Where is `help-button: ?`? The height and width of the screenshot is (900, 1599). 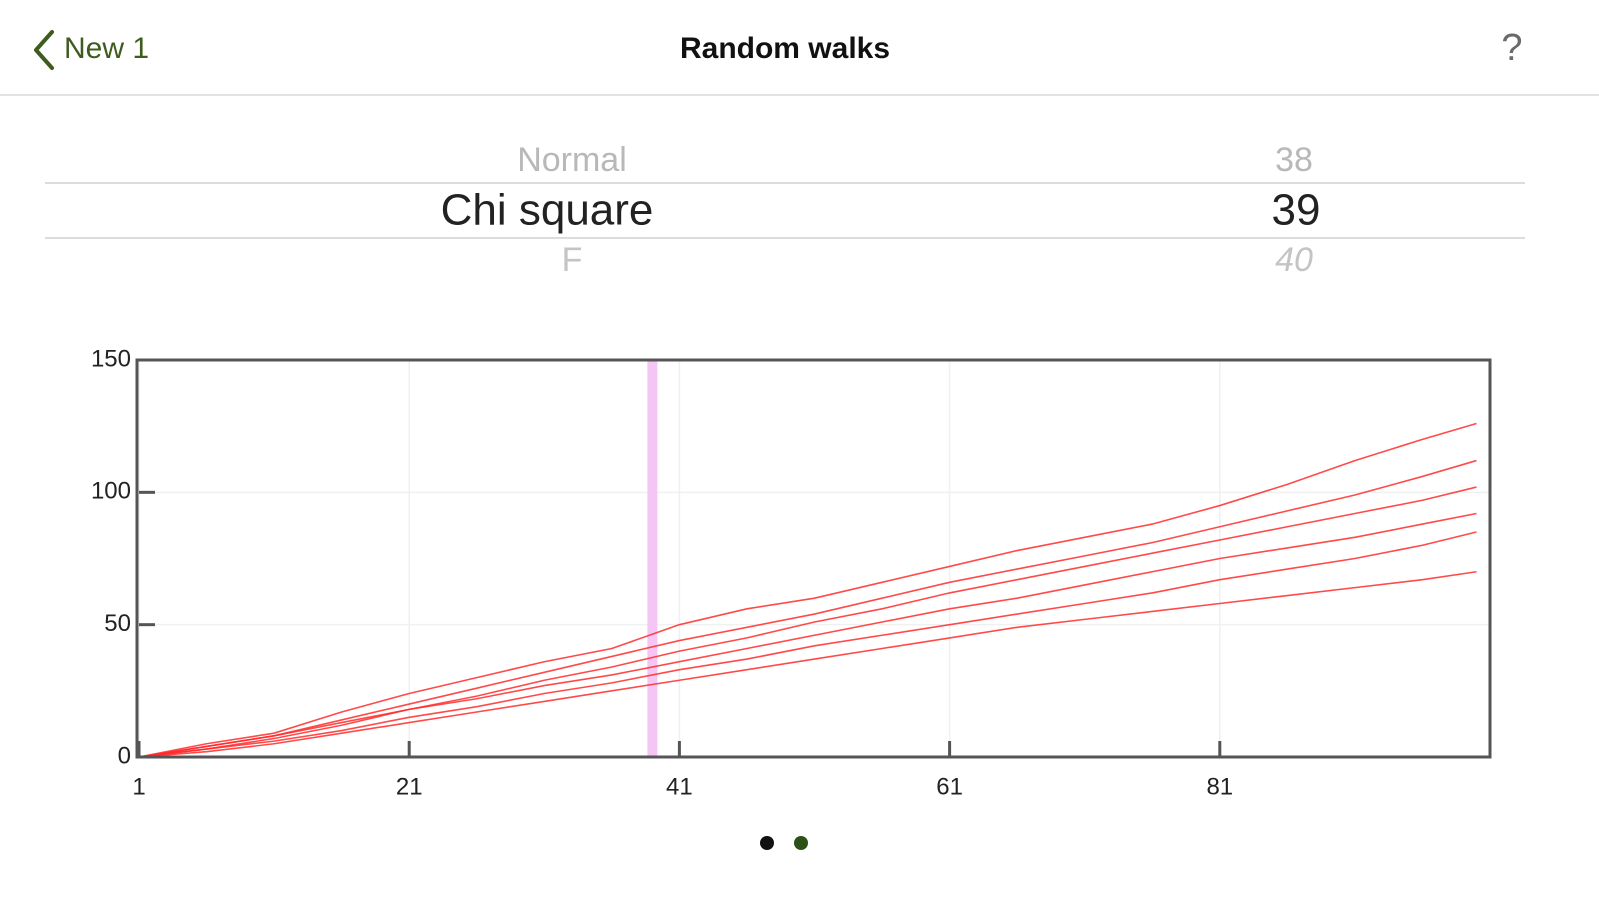
help-button: ? is located at coordinates (1511, 48).